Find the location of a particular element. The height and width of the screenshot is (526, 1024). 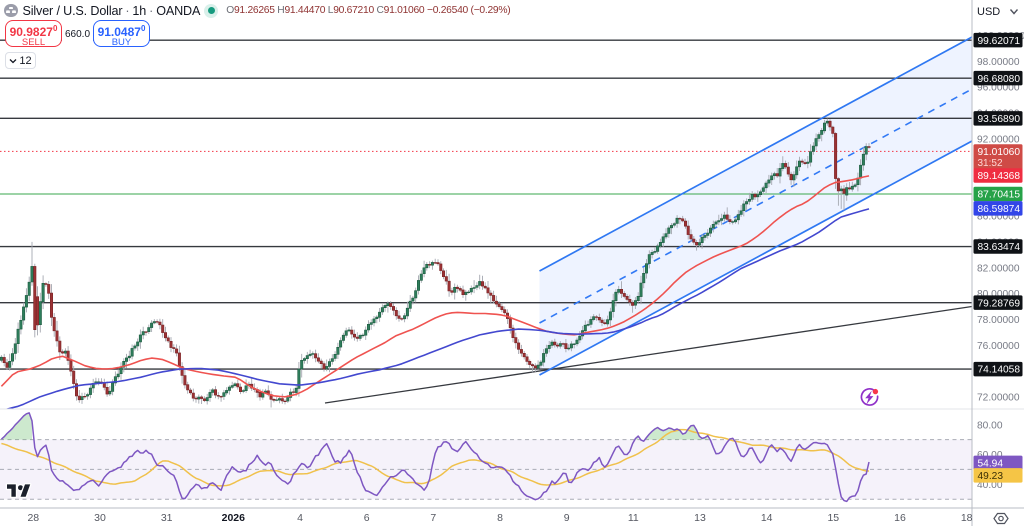

svg-text: 74.14058 is located at coordinates (999, 370).